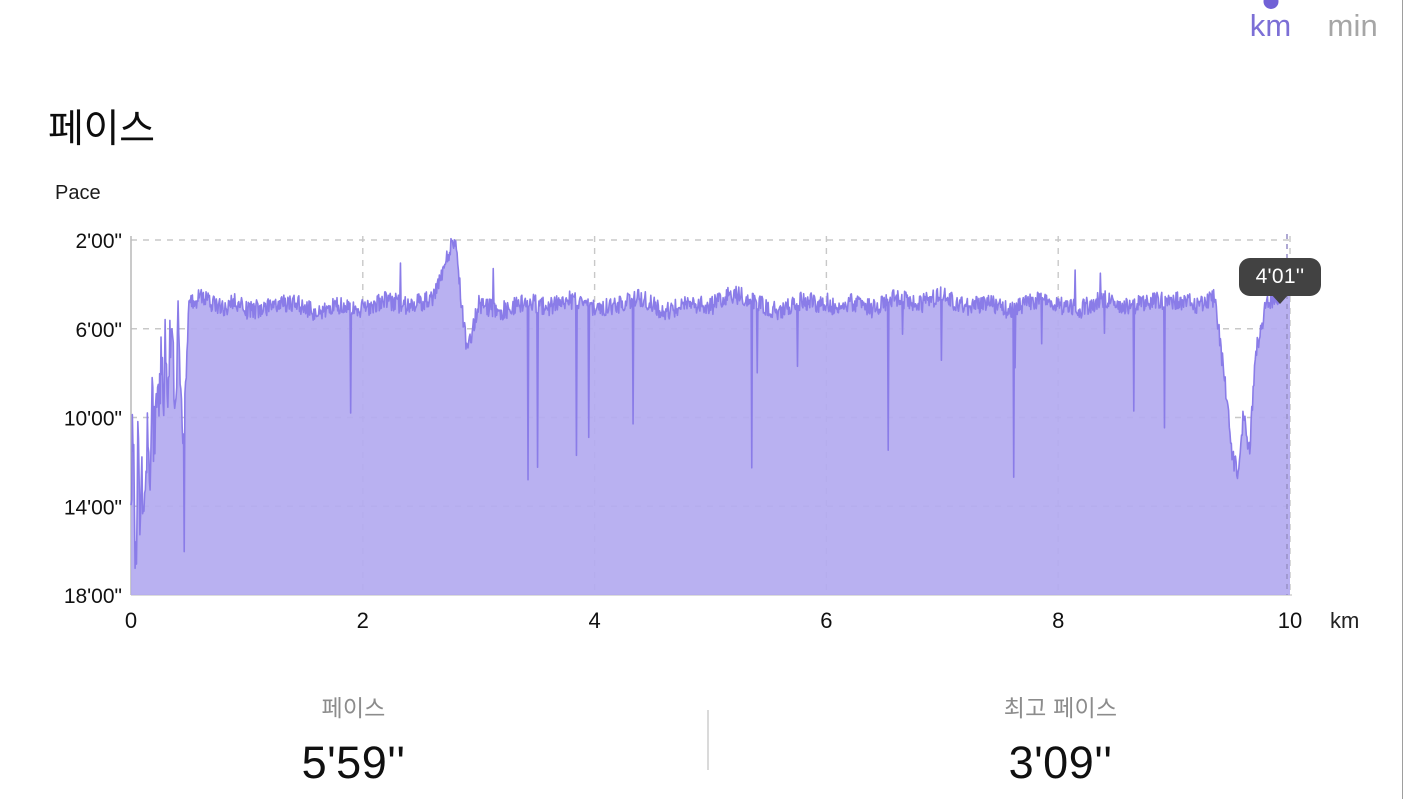 The height and width of the screenshot is (799, 1414). I want to click on chart-x-unit-label: km, so click(1344, 620).